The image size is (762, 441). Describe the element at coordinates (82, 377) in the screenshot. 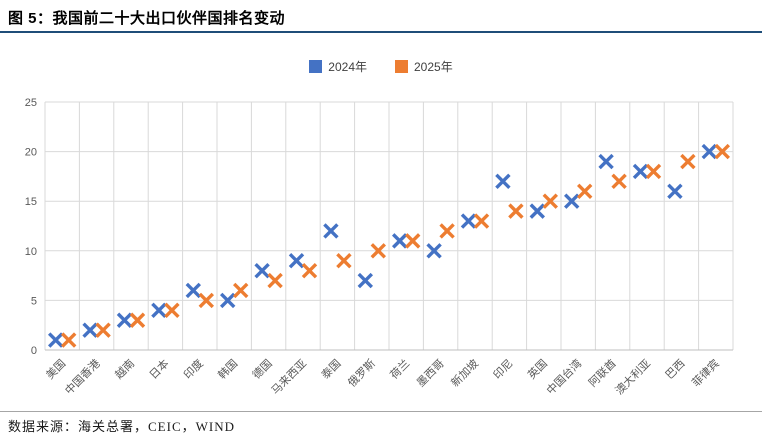

I see `x-category-label-中国香港: 中国香港` at that location.